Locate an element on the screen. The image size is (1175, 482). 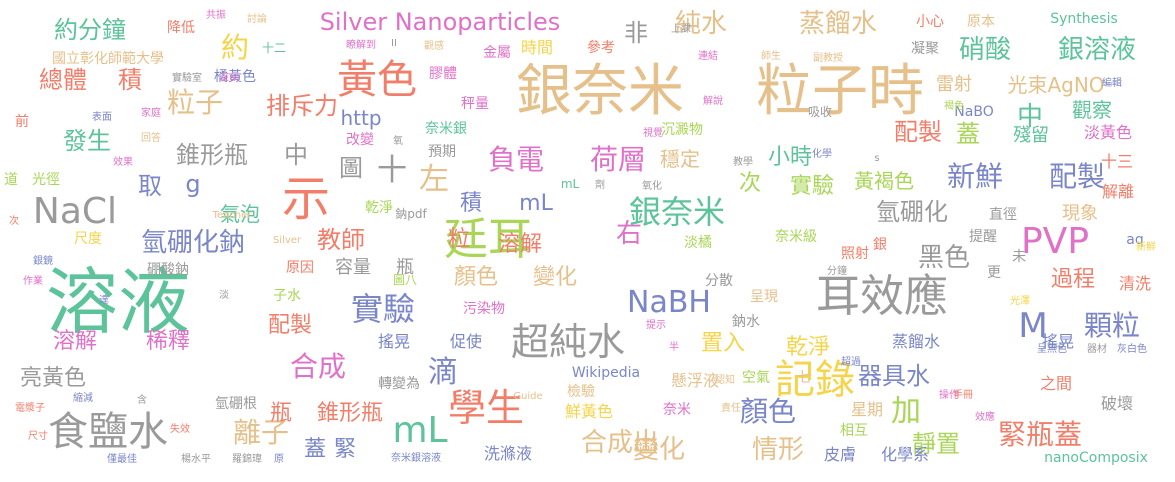
word: 效果 is located at coordinates (123, 162).